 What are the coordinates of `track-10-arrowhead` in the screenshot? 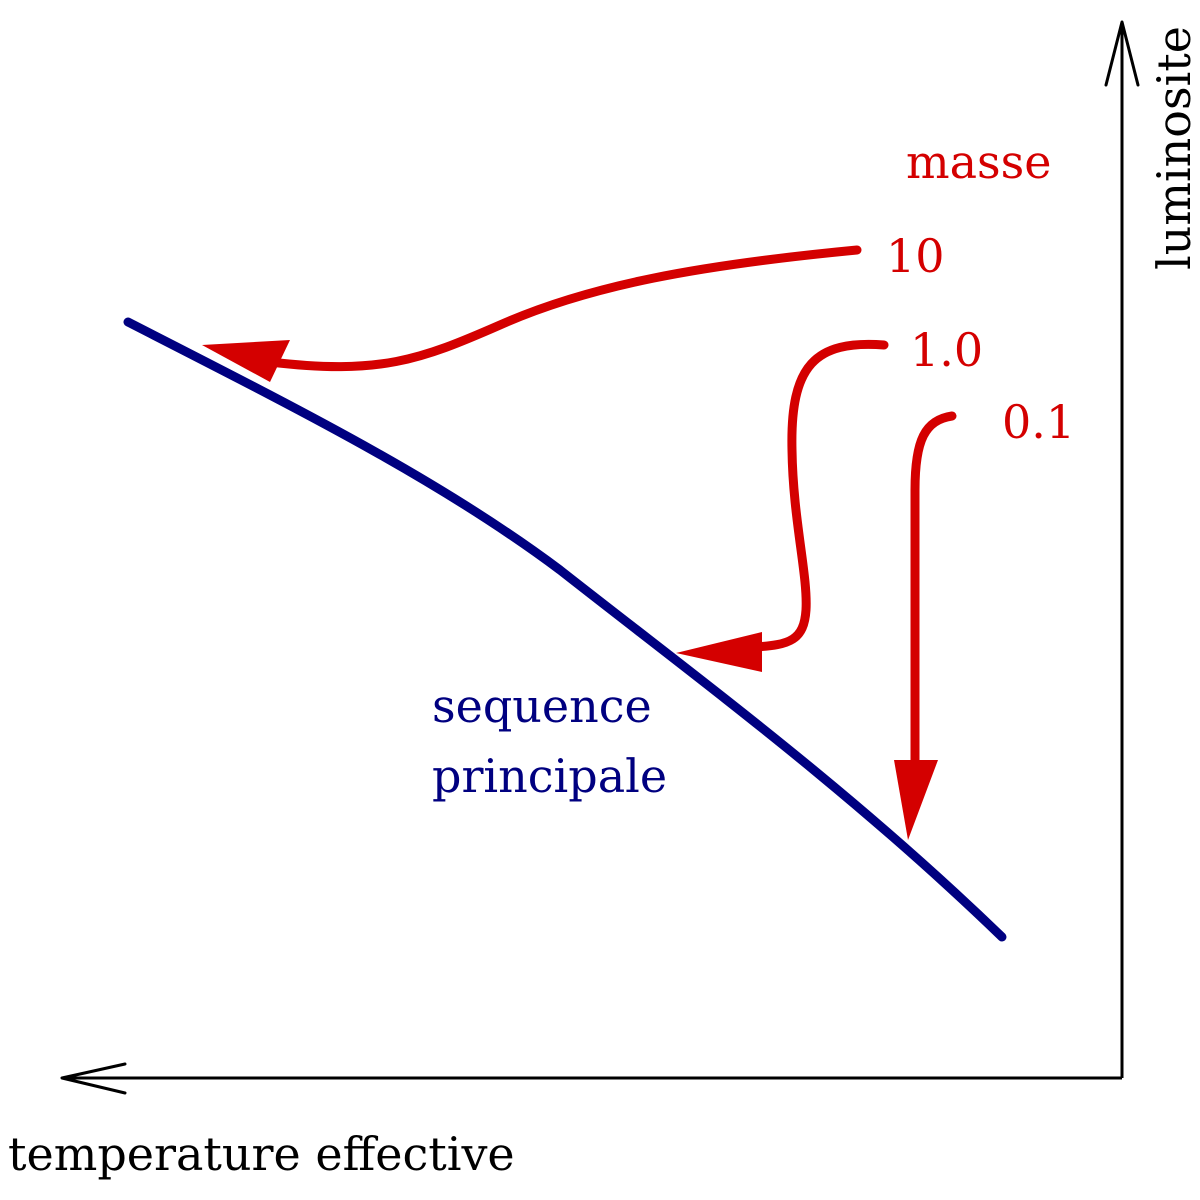 It's located at (246, 361).